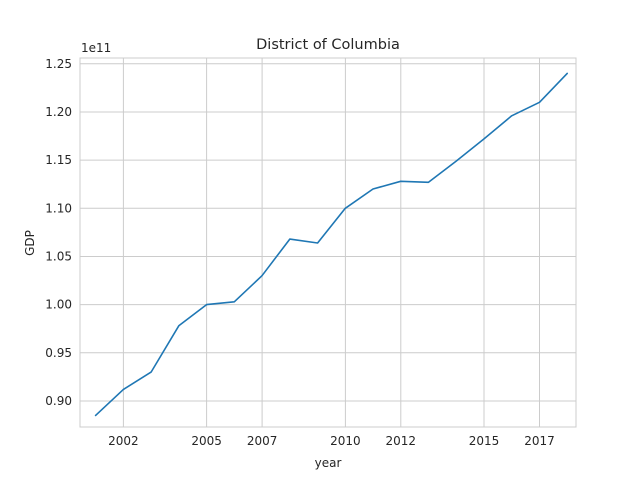  I want to click on y-tick-label: 1.20, so click(58, 112).